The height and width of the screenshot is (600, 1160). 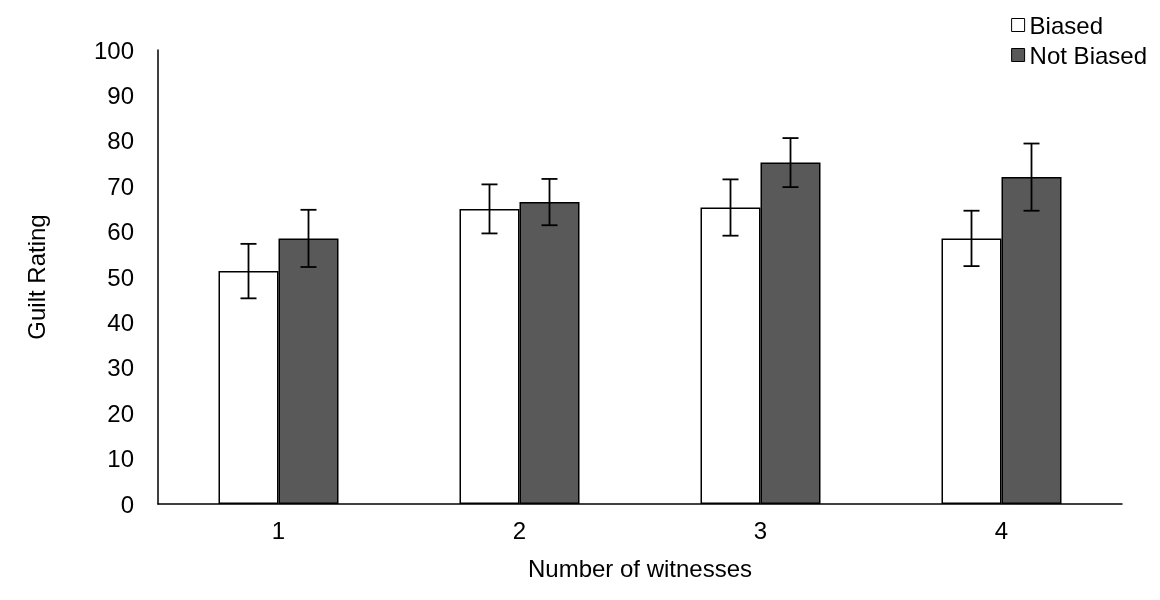 I want to click on legend-label: Biased, so click(x=1066, y=25).